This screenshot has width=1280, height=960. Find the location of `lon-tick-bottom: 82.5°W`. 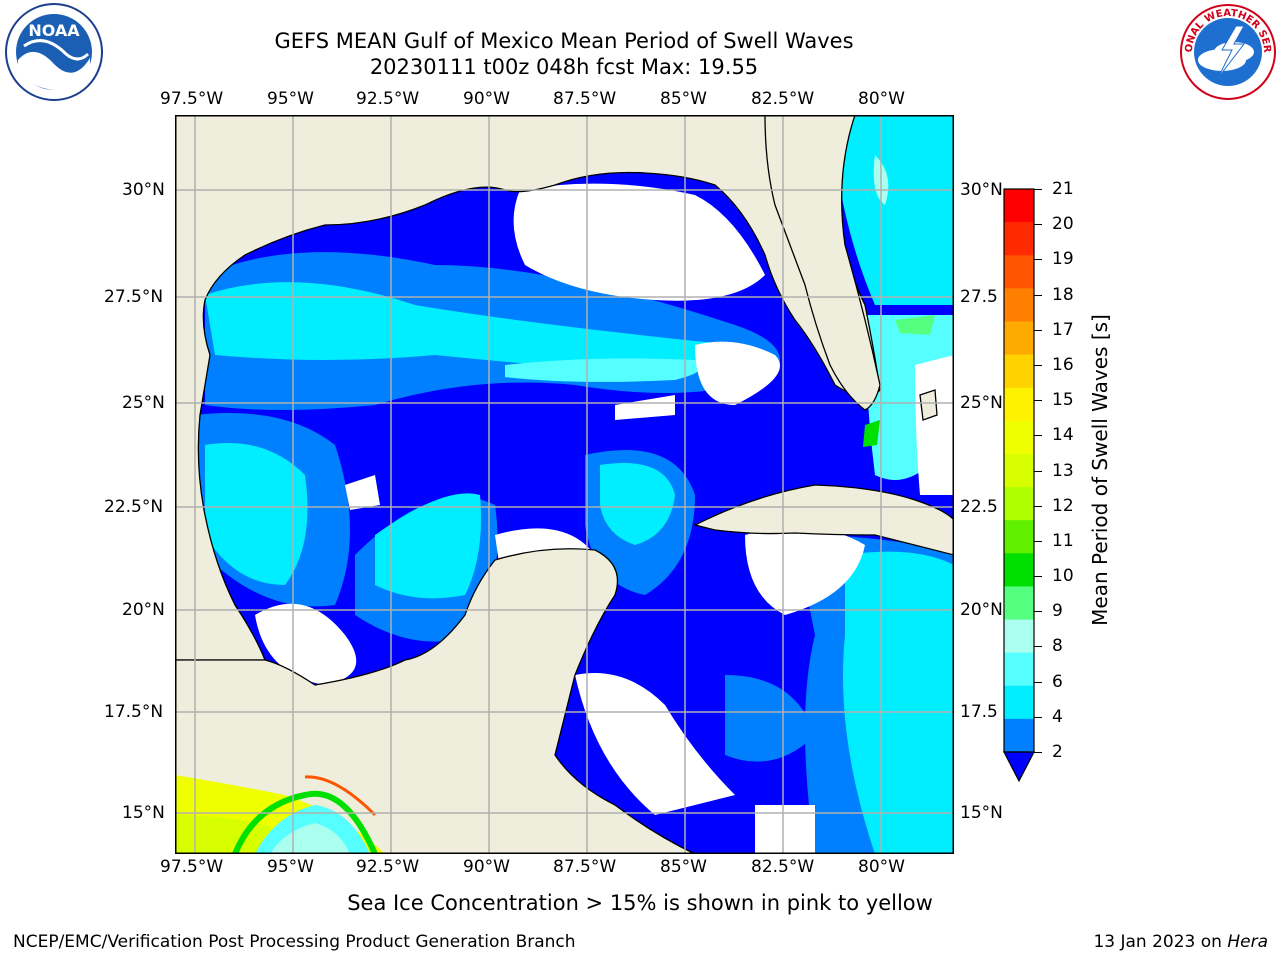

lon-tick-bottom: 82.5°W is located at coordinates (783, 867).